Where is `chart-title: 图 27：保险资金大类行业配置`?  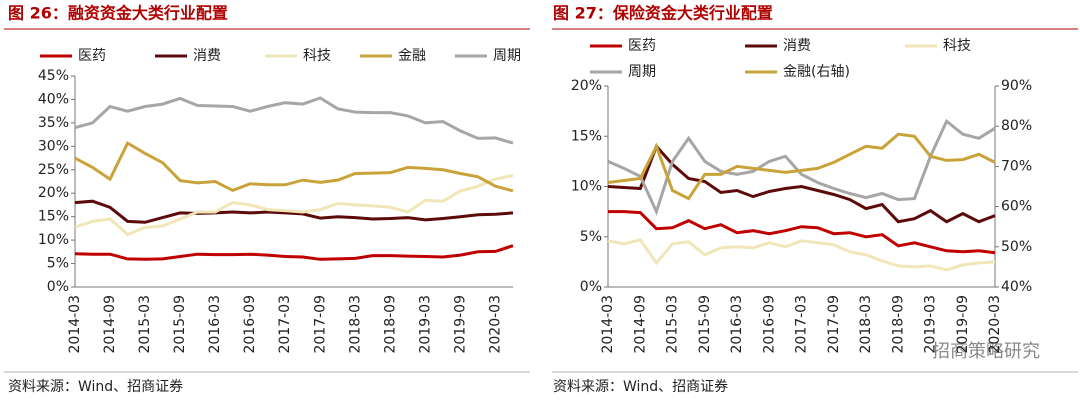
chart-title: 图 27：保险资金大类行业配置 is located at coordinates (663, 13).